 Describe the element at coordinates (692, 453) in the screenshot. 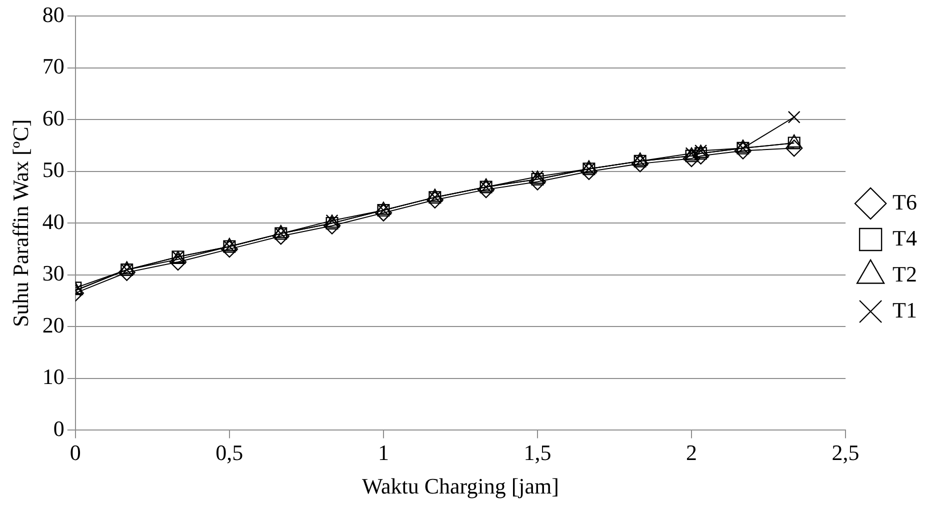

I see `x-tick-label: 2` at that location.